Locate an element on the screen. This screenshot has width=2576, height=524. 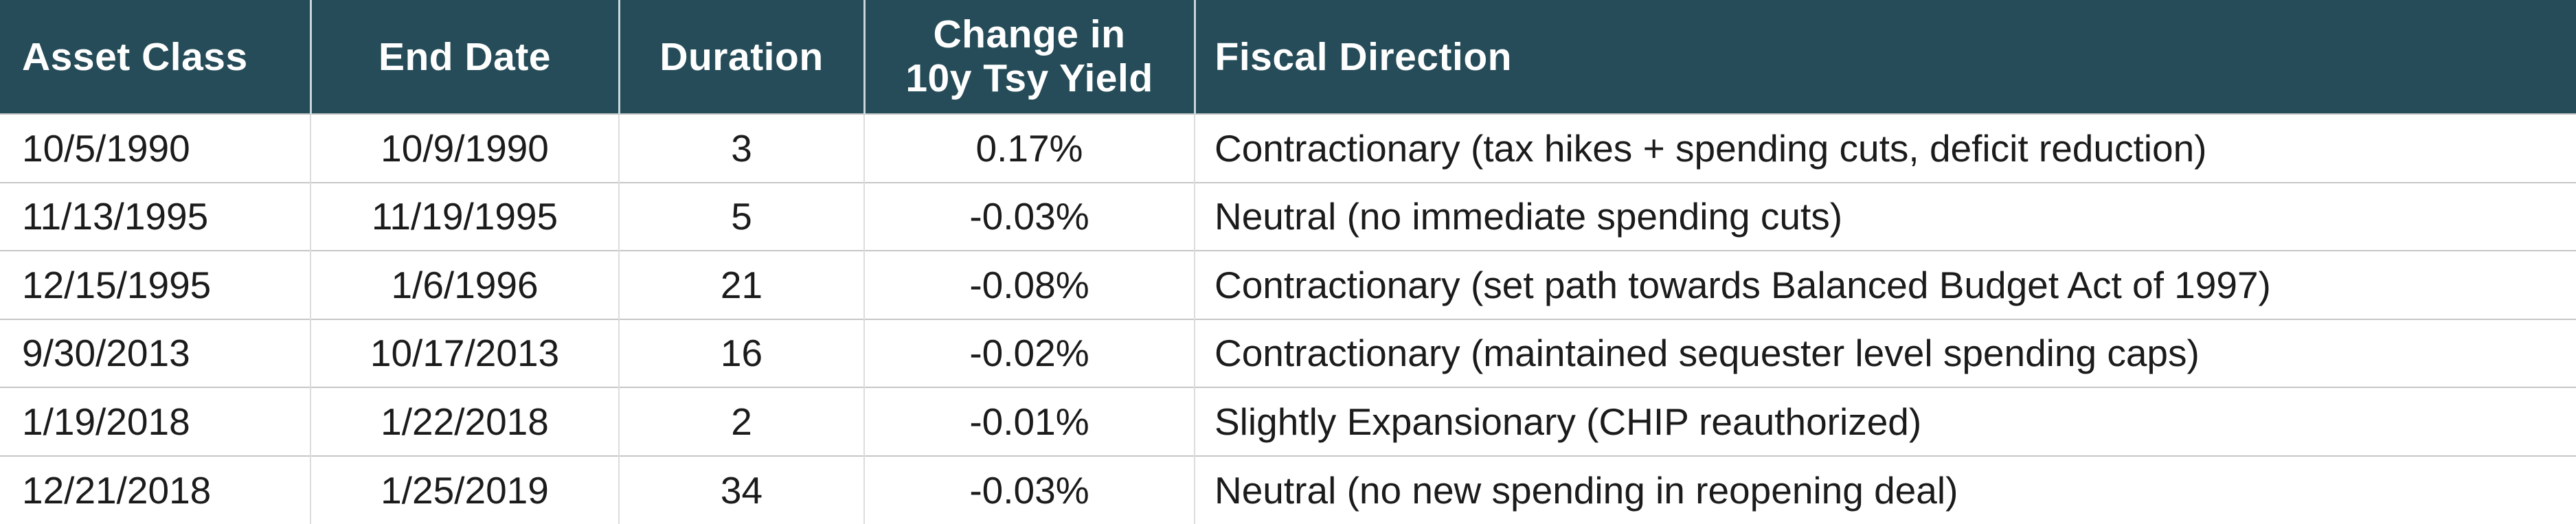
table-cell: 11/19/1995 is located at coordinates (465, 216).